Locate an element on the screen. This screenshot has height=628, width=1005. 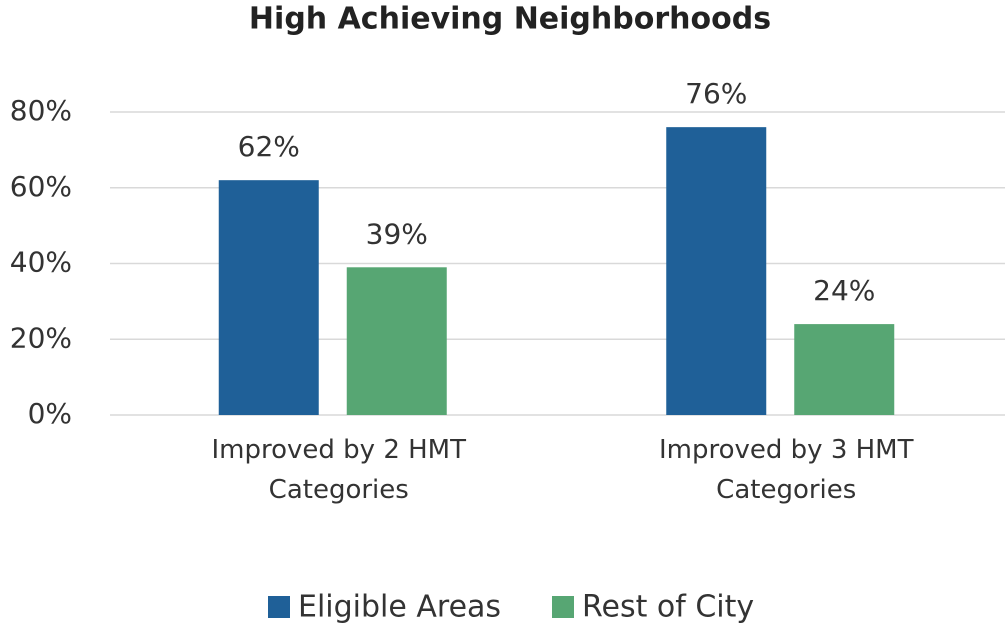
y-tick-label: 60% is located at coordinates (41, 186).